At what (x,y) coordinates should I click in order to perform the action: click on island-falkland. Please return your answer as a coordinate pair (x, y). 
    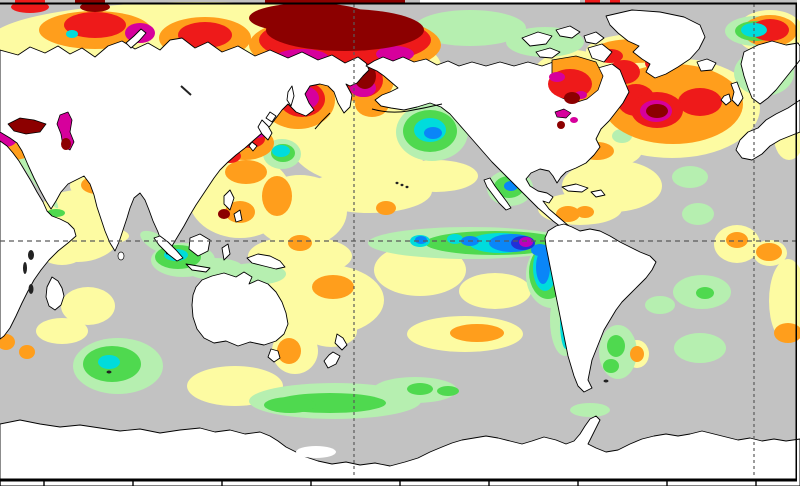
    Looking at the image, I should click on (606, 381).